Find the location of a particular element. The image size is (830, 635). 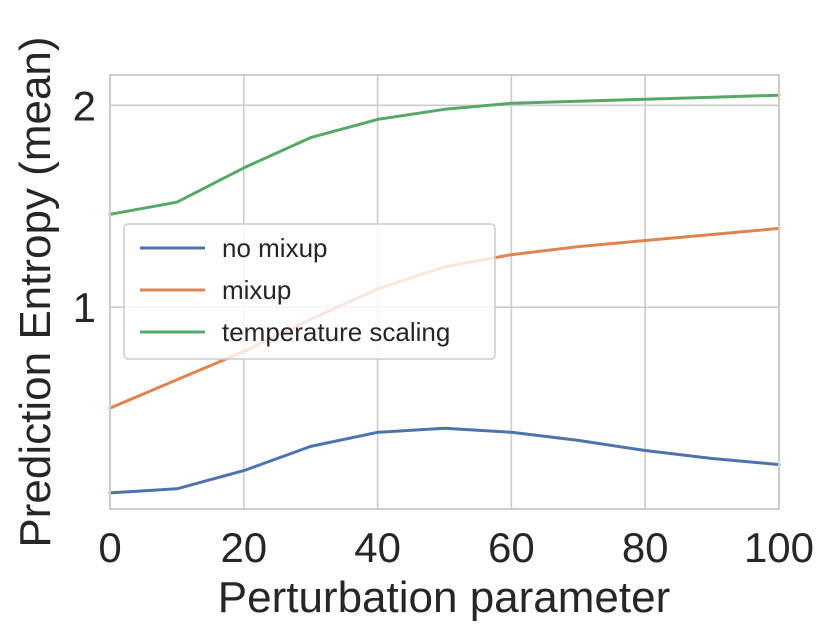

x-tick-label: 60 is located at coordinates (511, 547).